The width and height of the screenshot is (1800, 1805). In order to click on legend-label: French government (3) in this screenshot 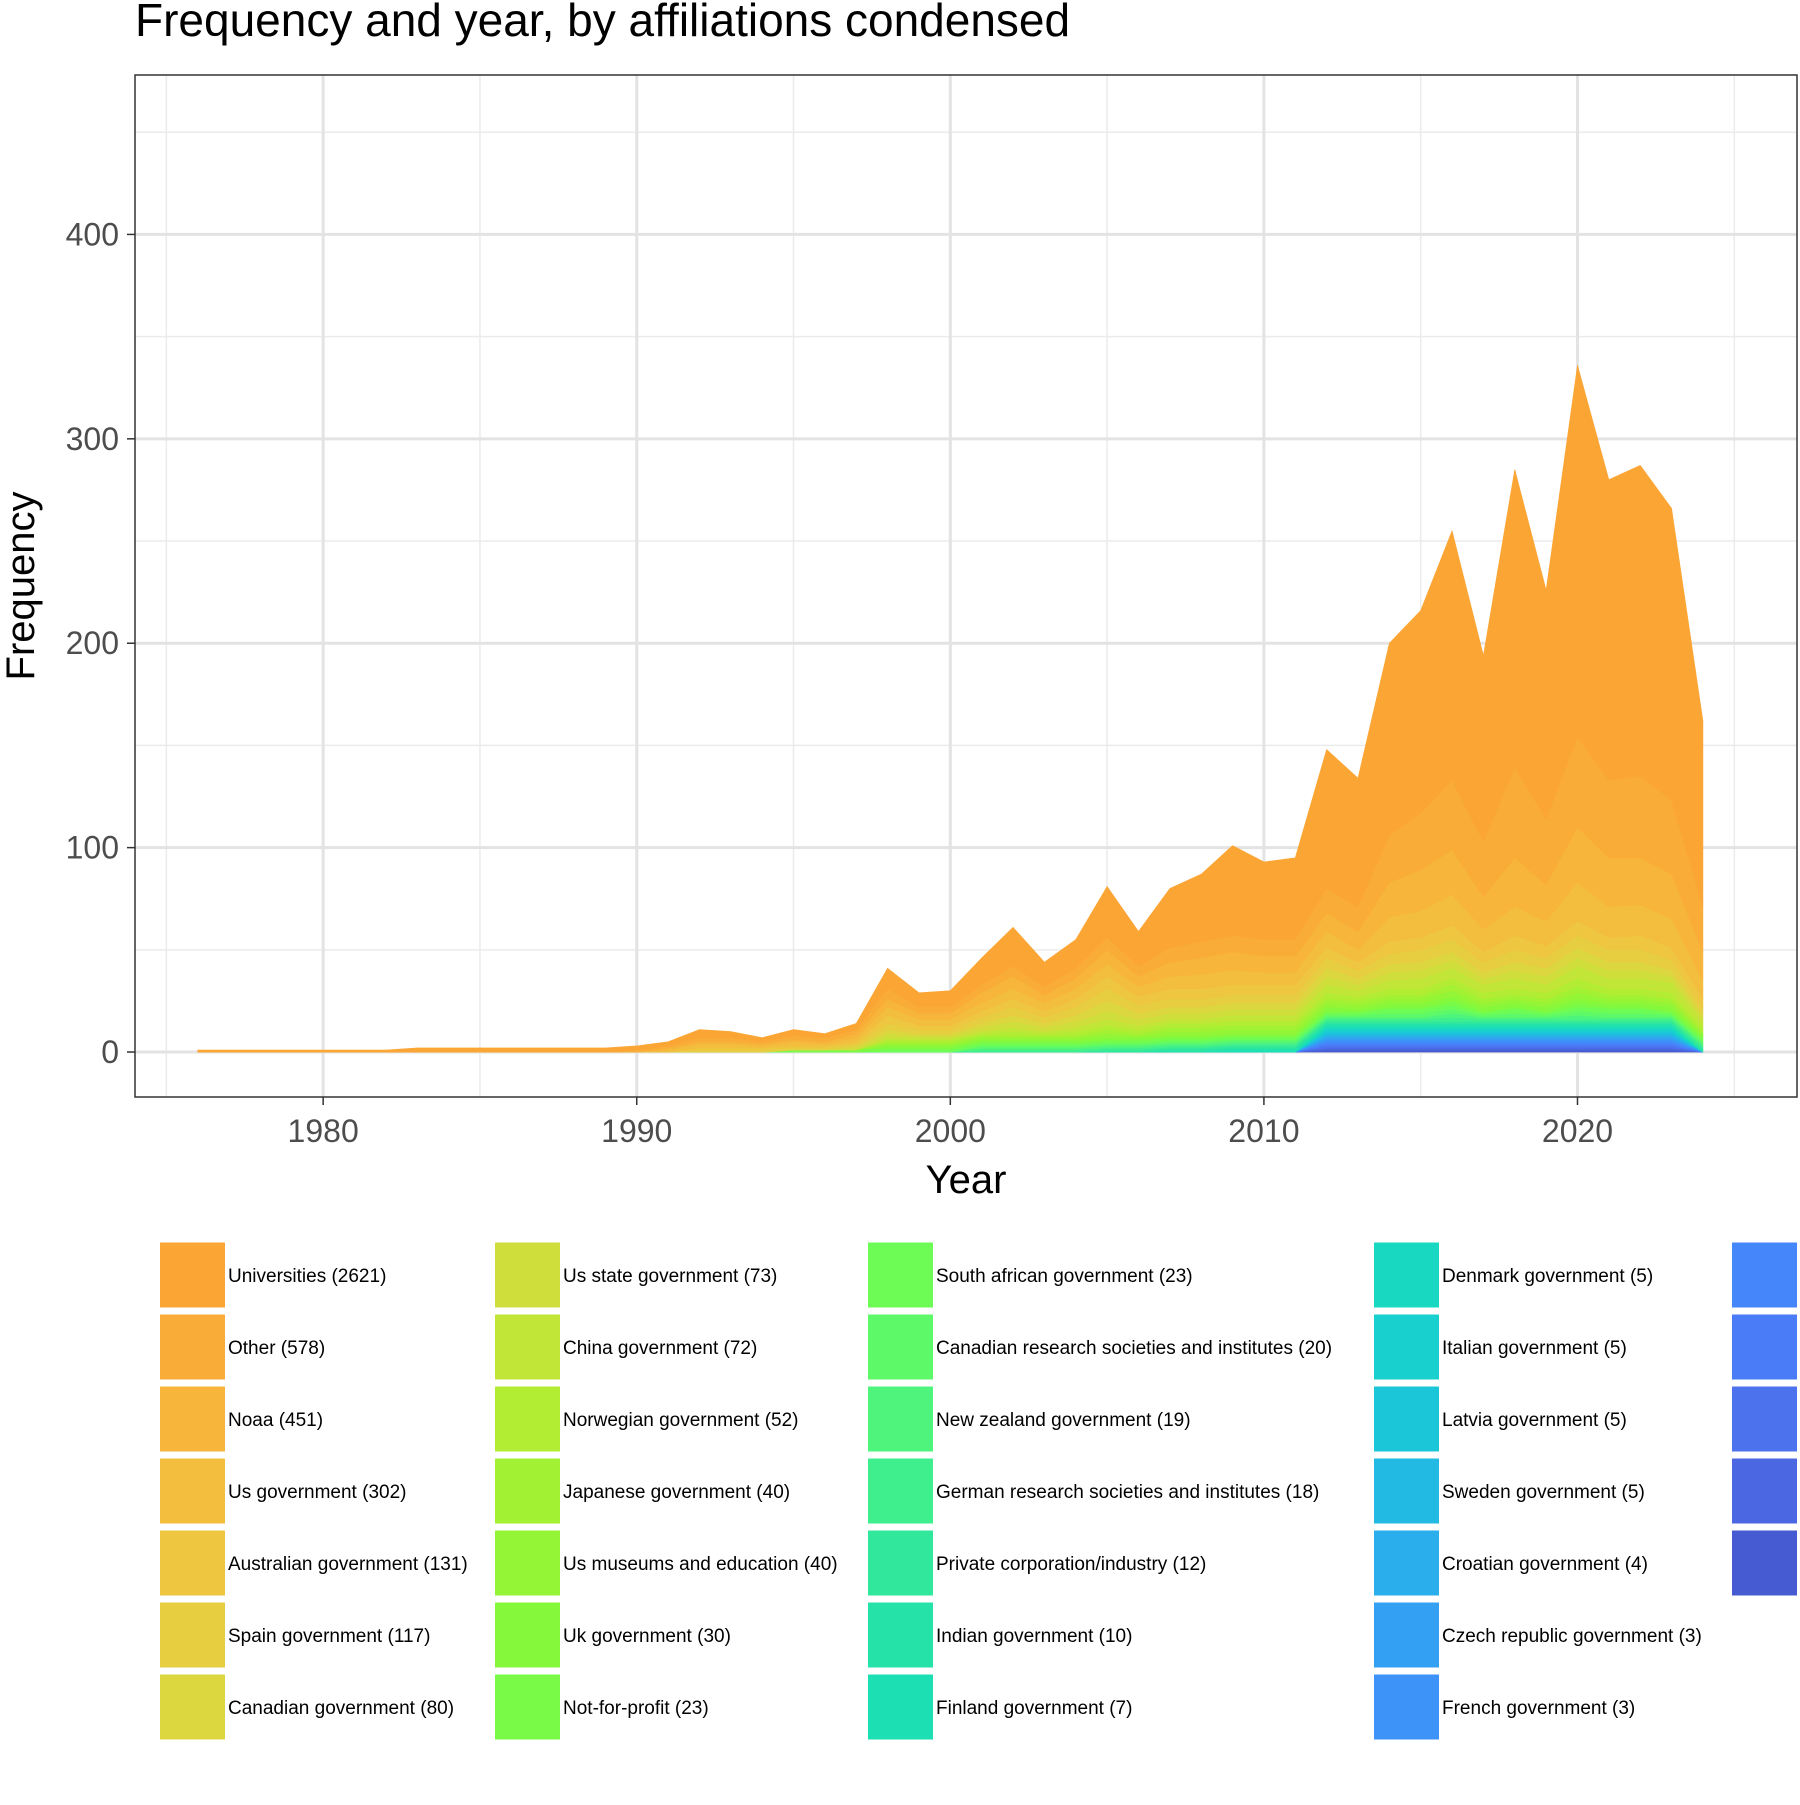, I will do `click(1538, 1708)`.